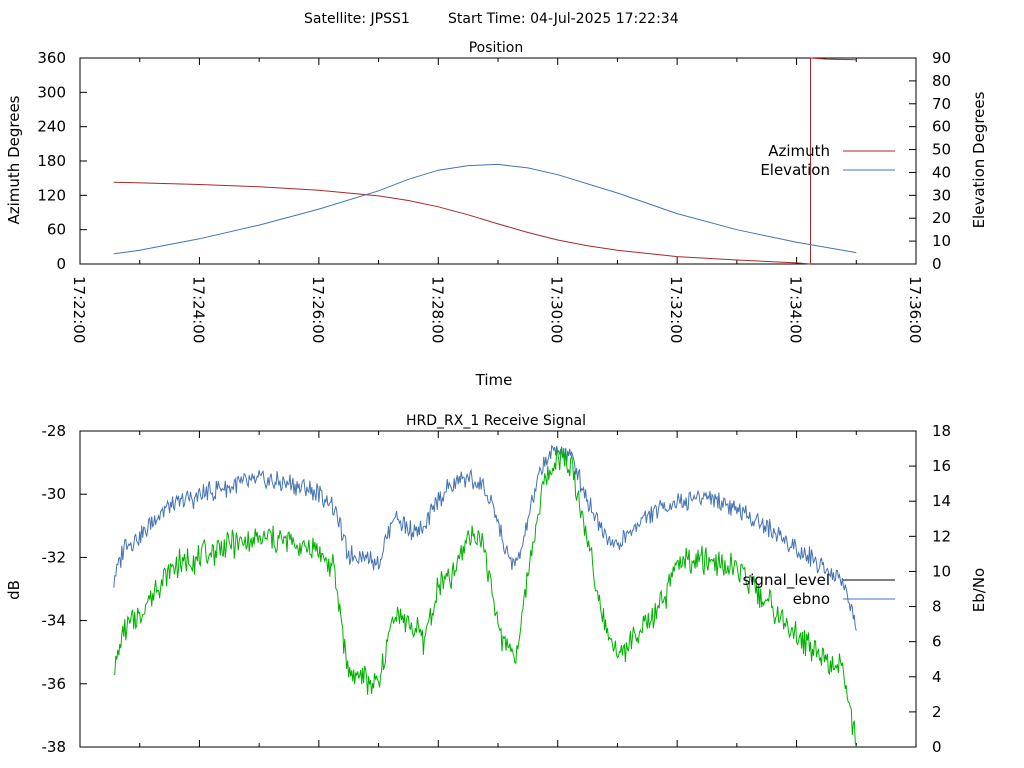 Image resolution: width=1024 pixels, height=768 pixels. What do you see at coordinates (941, 218) in the screenshot?
I see `y2-tick-label: 20` at bounding box center [941, 218].